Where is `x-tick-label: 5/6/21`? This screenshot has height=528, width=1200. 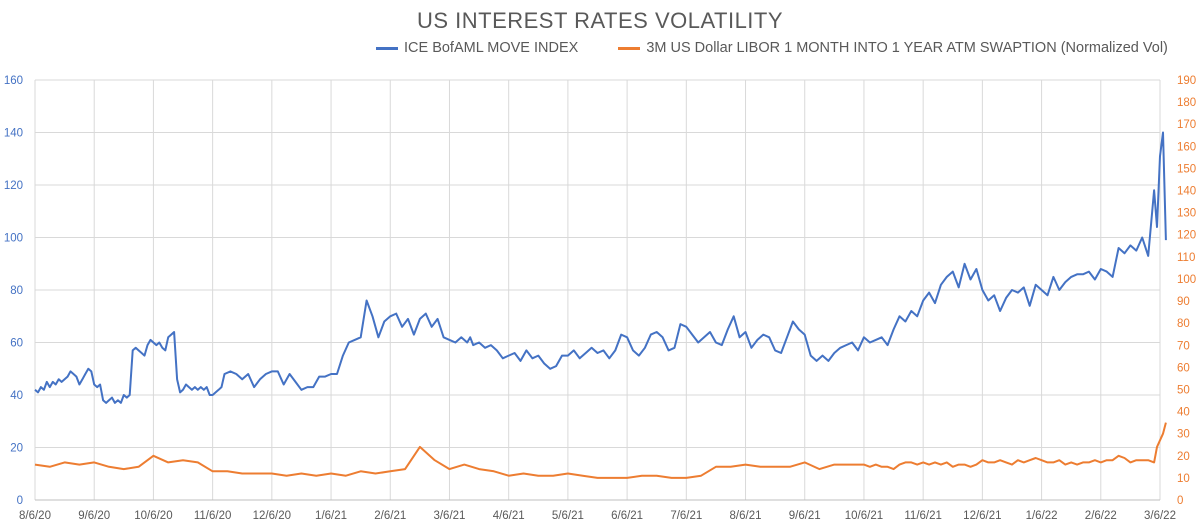
x-tick-label: 5/6/21 is located at coordinates (568, 516).